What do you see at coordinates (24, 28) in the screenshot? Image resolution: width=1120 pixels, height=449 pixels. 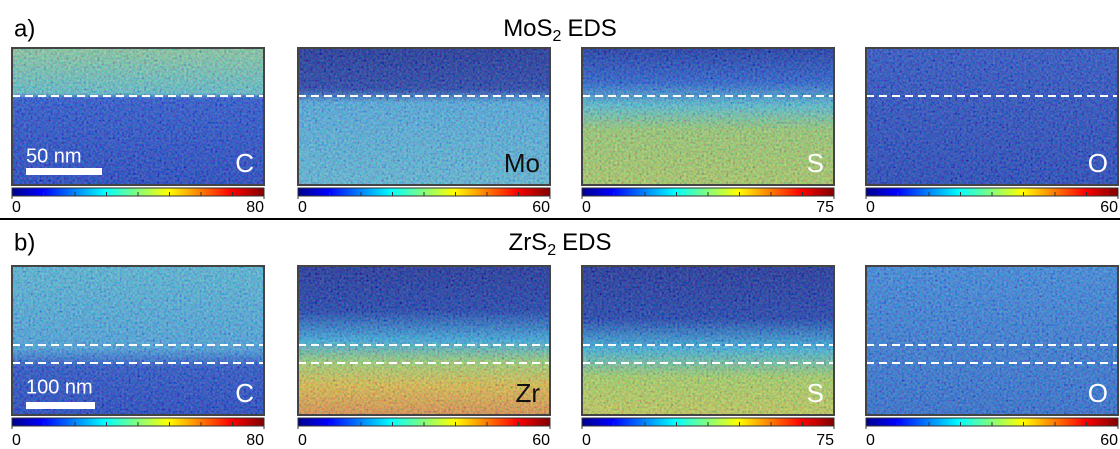 I see `panel-label: a)` at bounding box center [24, 28].